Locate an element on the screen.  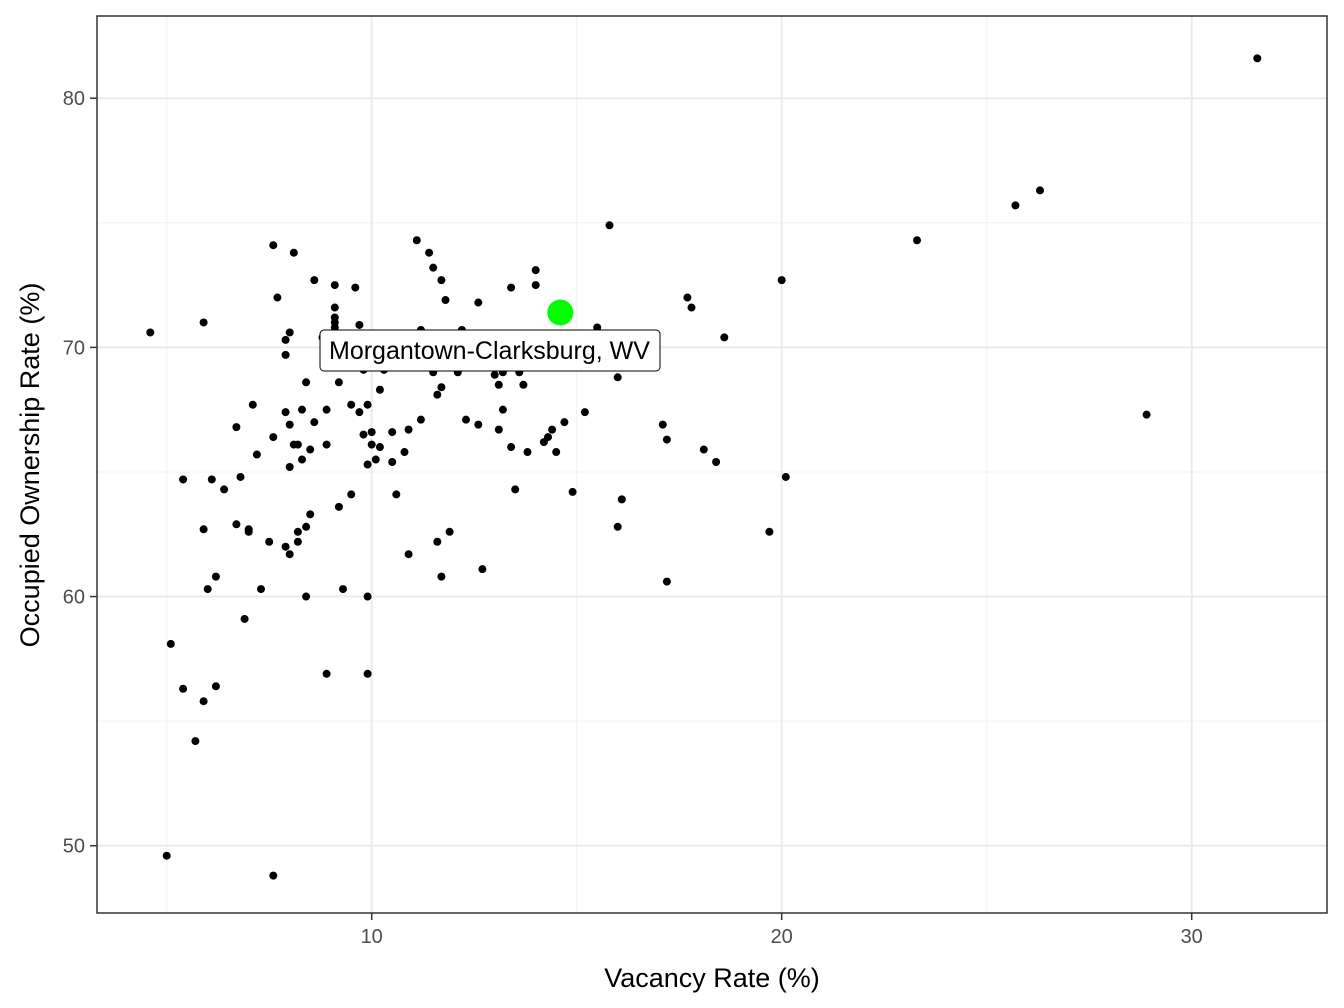
highlight-group: Morgantown-Clarksburg, WV is located at coordinates (490, 335).